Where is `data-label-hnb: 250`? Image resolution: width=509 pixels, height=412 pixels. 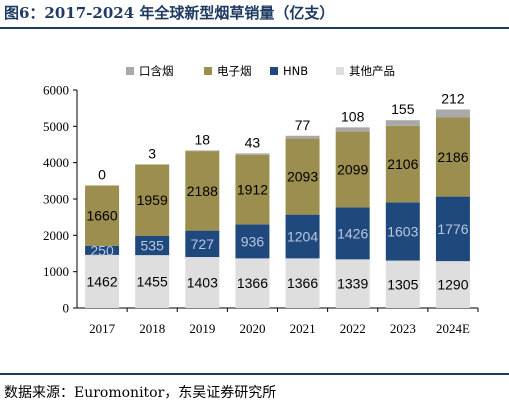
data-label-hnb: 250 is located at coordinates (102, 250).